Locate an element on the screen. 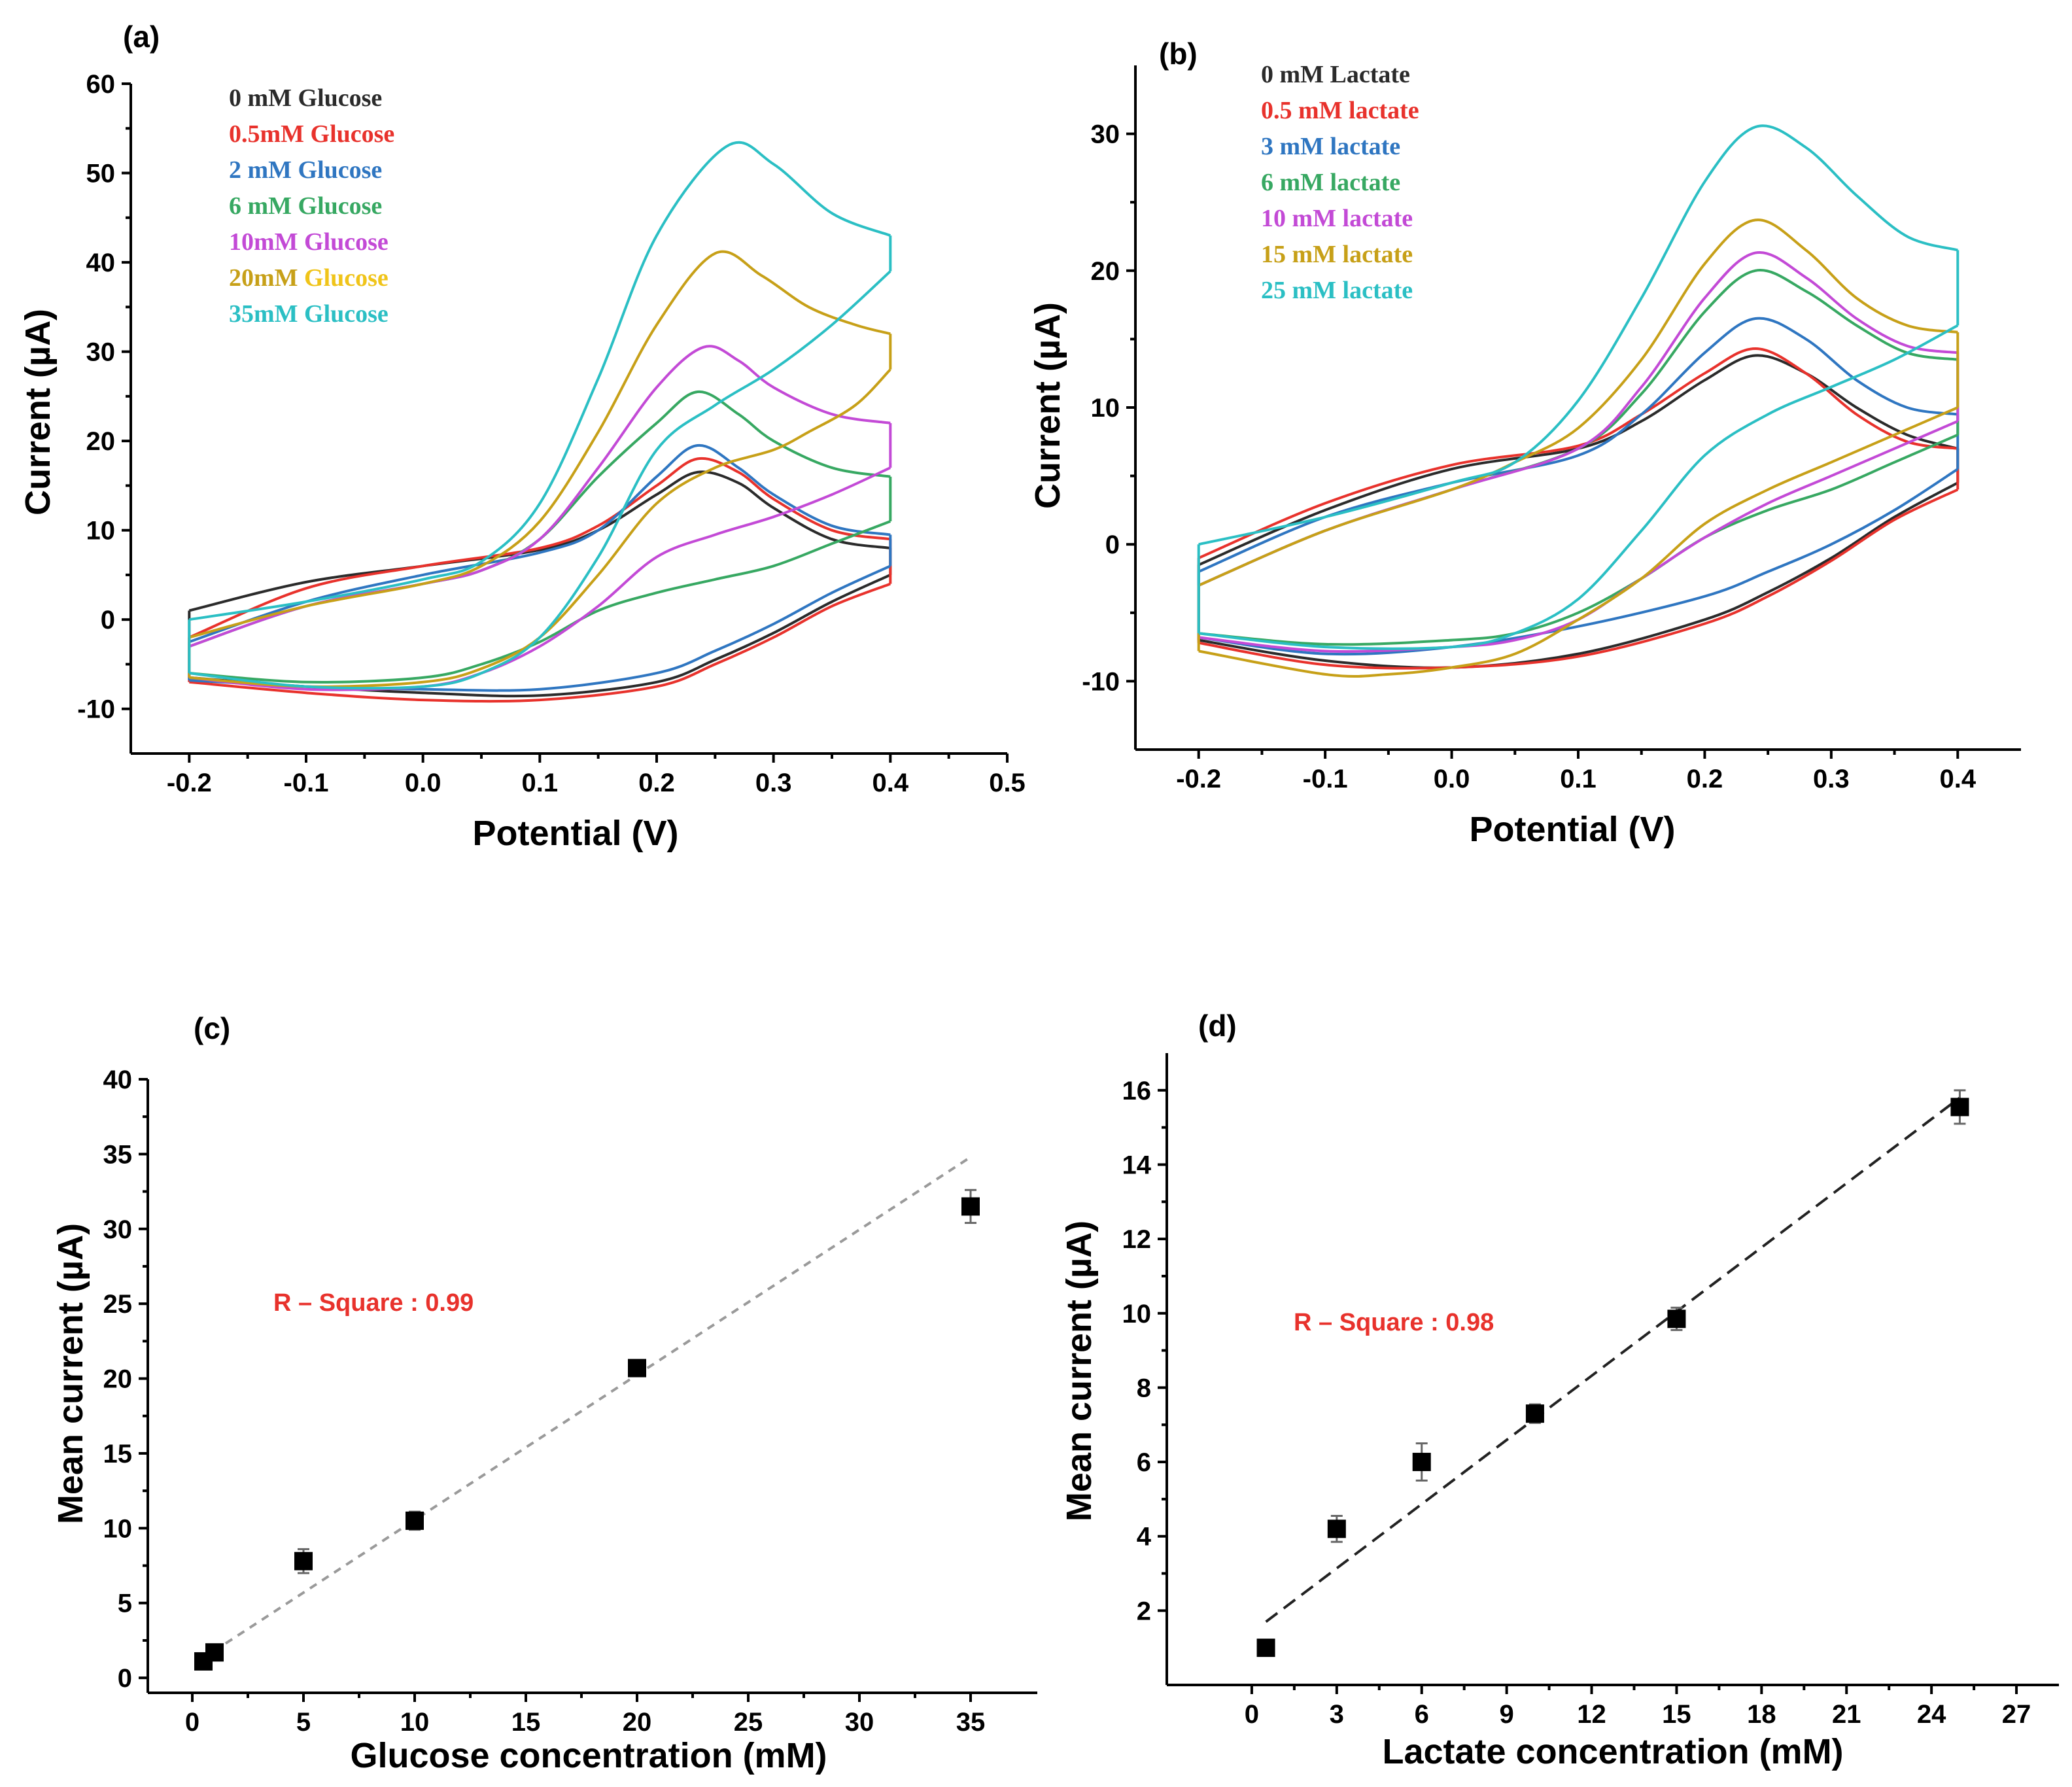 The width and height of the screenshot is (2072, 1787). legend-entry: 15 mM lactate is located at coordinates (1337, 254).